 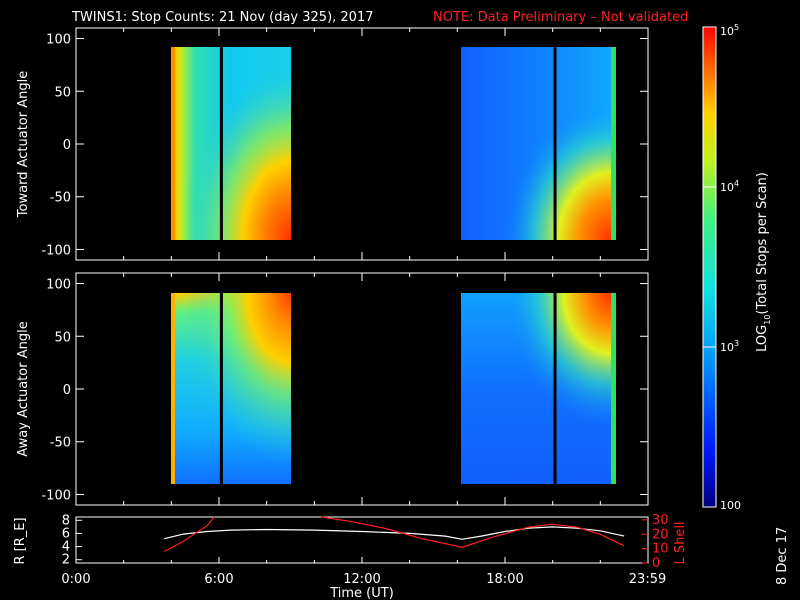 I want to click on preliminary-note: NOTE: Data Preliminary – Not validated, so click(x=560, y=17).